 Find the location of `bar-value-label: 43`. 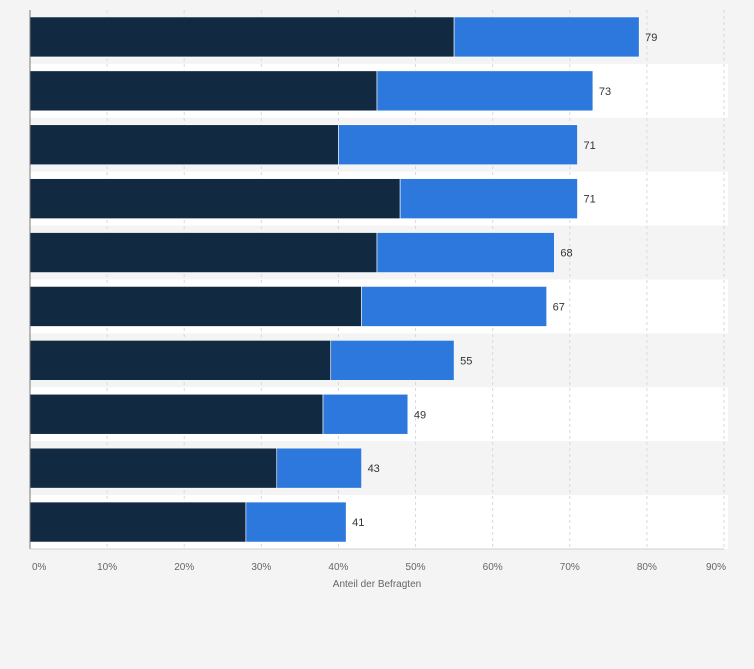

bar-value-label: 43 is located at coordinates (374, 469).